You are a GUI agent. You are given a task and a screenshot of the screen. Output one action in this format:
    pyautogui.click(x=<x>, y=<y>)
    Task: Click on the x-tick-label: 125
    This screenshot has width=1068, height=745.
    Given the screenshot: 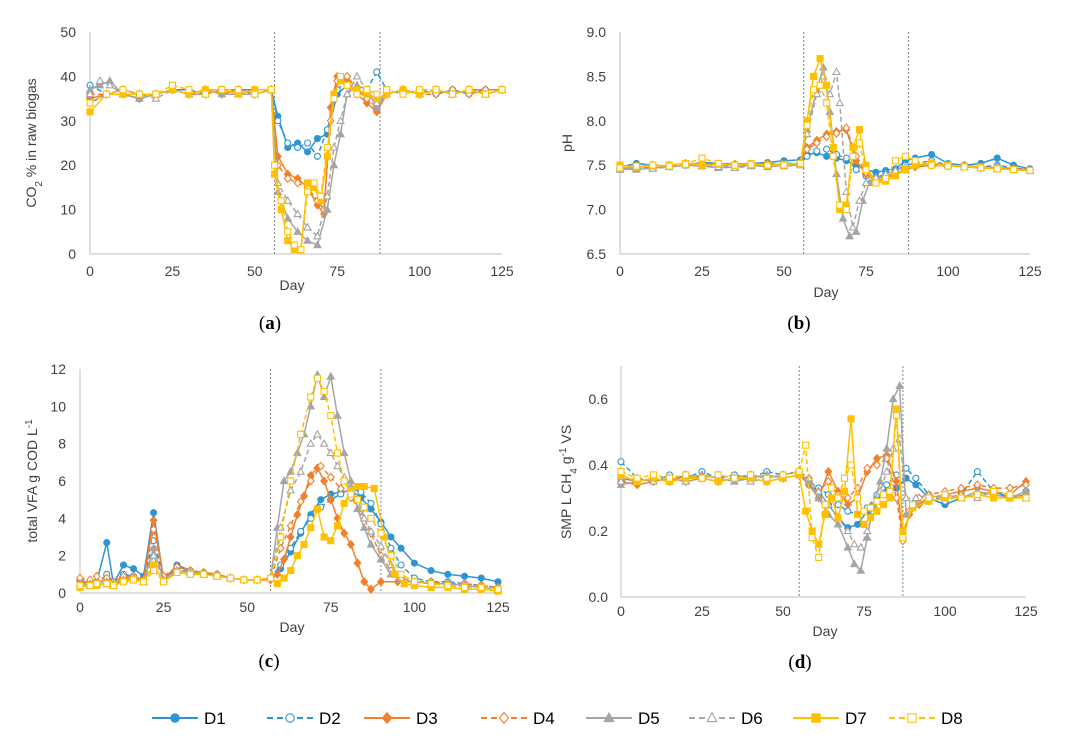 What is the action you would take?
    pyautogui.click(x=1026, y=611)
    